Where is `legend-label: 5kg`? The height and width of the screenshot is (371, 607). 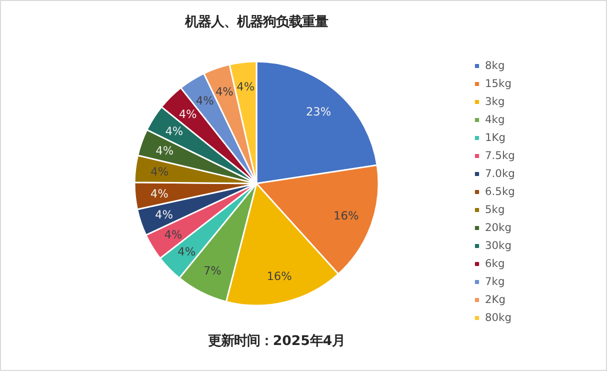 legend-label: 5kg is located at coordinates (495, 209).